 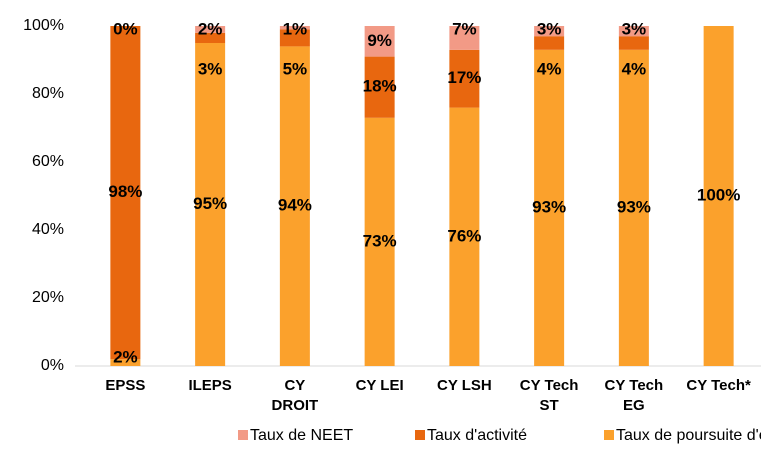 I want to click on y-tick-label: 20%, so click(x=48, y=297).